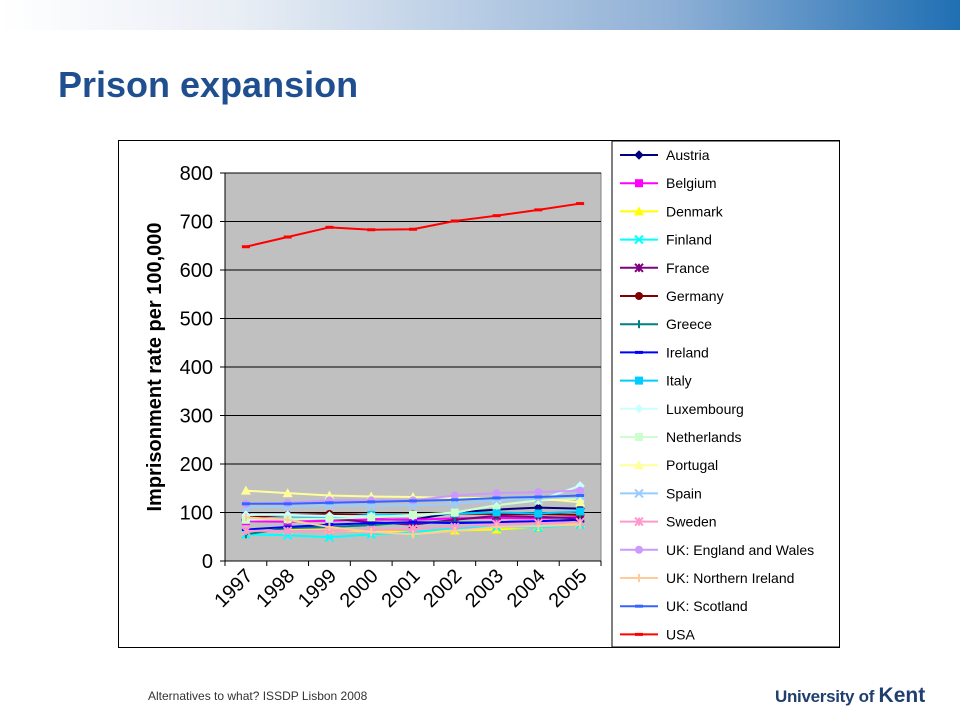 Image resolution: width=960 pixels, height=720 pixels. I want to click on legend-marker-austria, so click(639, 155).